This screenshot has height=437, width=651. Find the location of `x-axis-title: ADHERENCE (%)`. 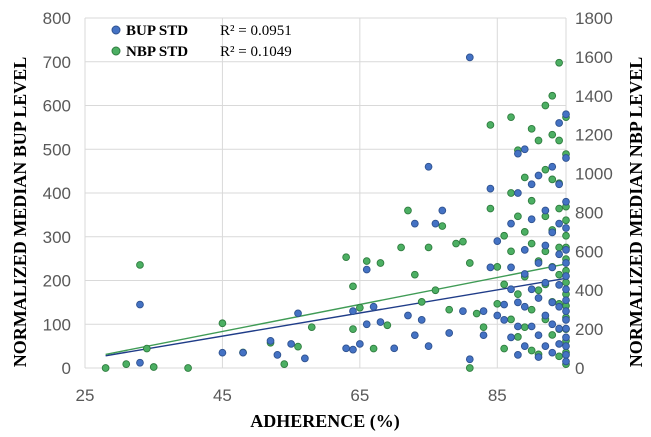

x-axis-title: ADHERENCE (%) is located at coordinates (325, 421).